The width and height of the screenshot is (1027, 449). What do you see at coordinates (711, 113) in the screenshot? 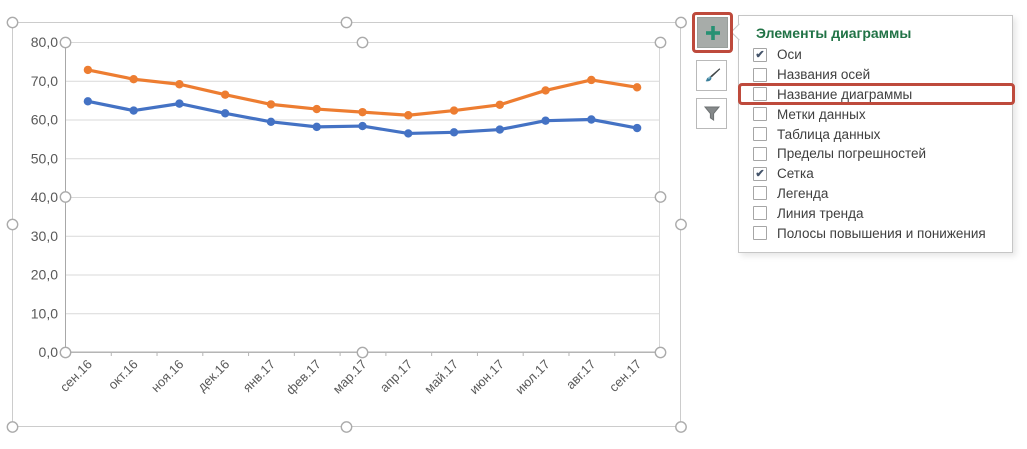
I see `chart-filters-button` at bounding box center [711, 113].